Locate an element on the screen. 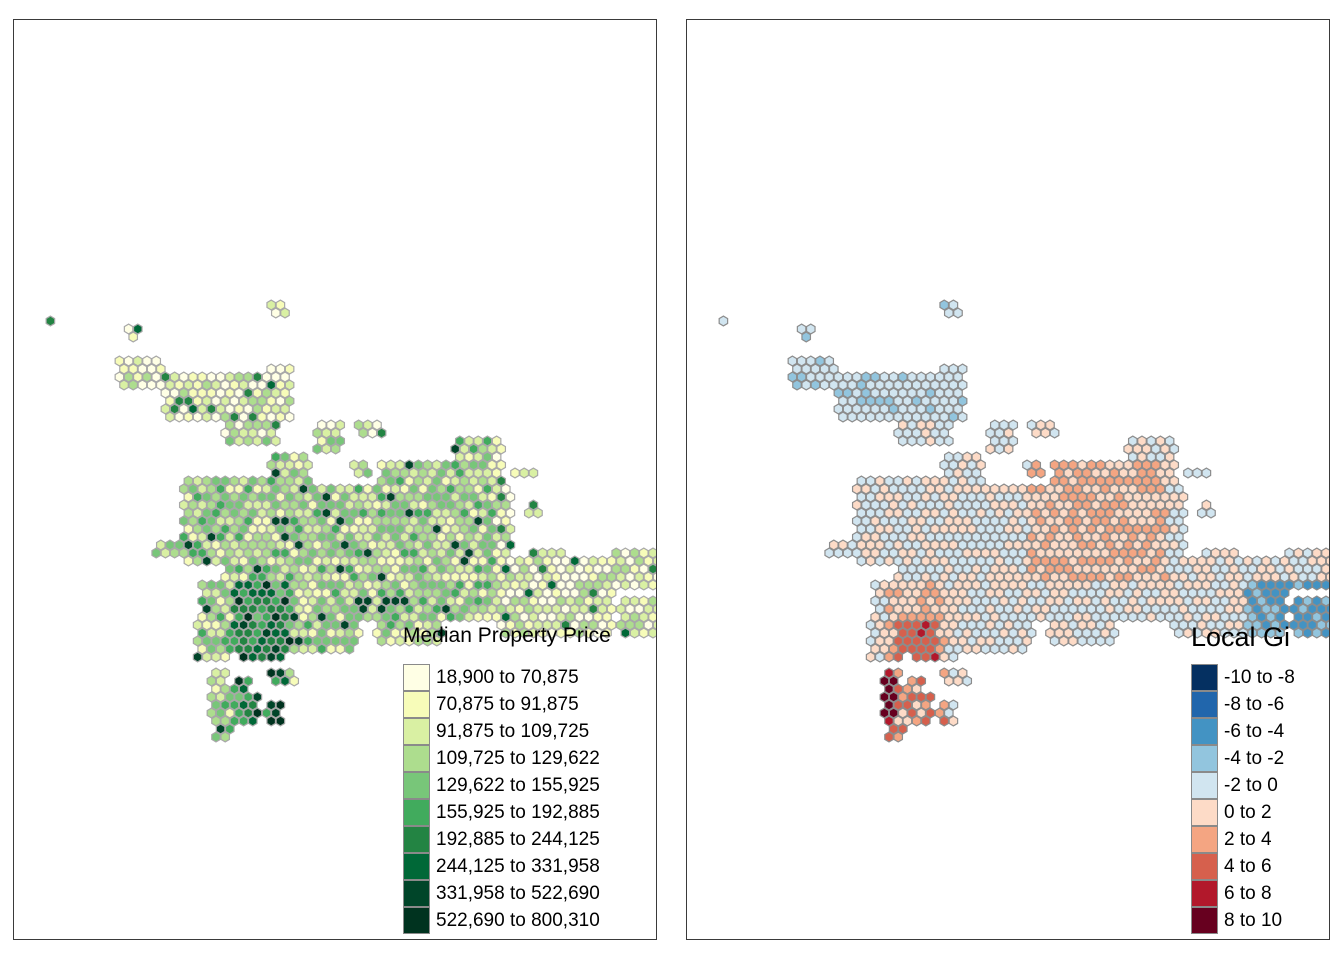  legend-swatch is located at coordinates (1204, 758).